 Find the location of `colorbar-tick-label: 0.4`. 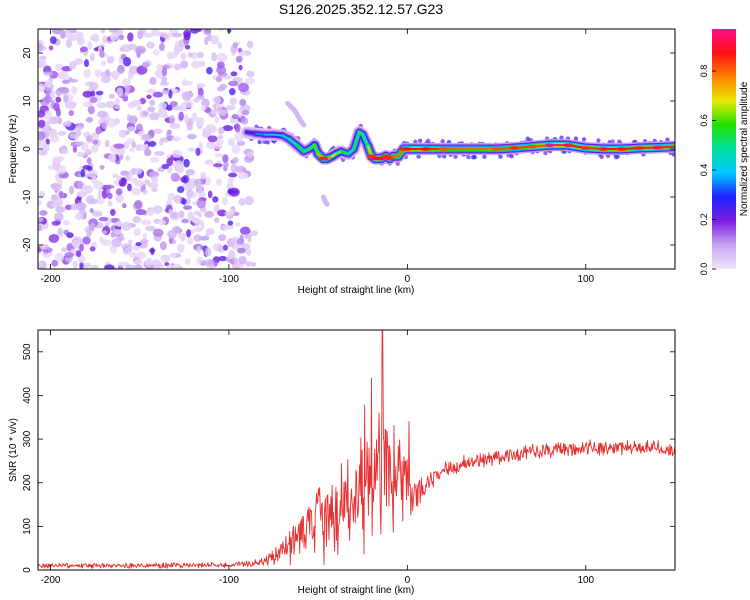

colorbar-tick-label: 0.4 is located at coordinates (704, 170).